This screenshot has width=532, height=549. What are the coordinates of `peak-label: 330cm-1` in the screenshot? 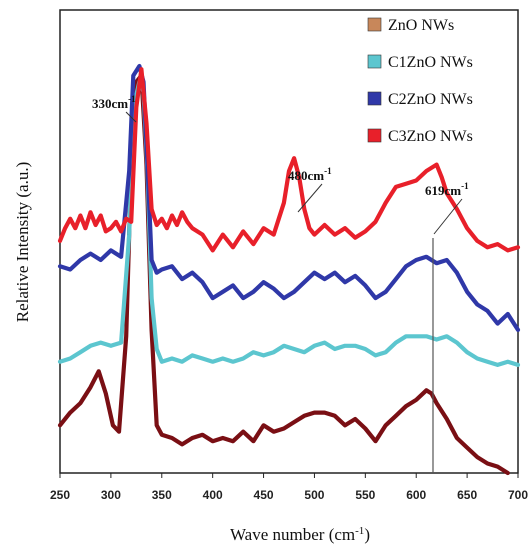 It's located at (114, 102).